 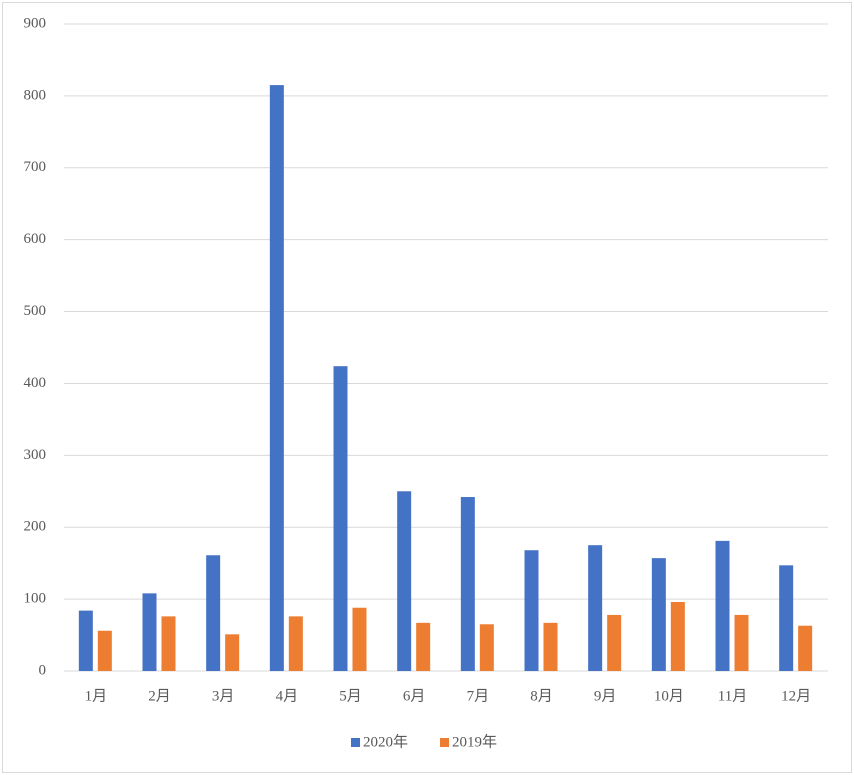 I want to click on y-tick-label: 800, so click(x=35, y=95).